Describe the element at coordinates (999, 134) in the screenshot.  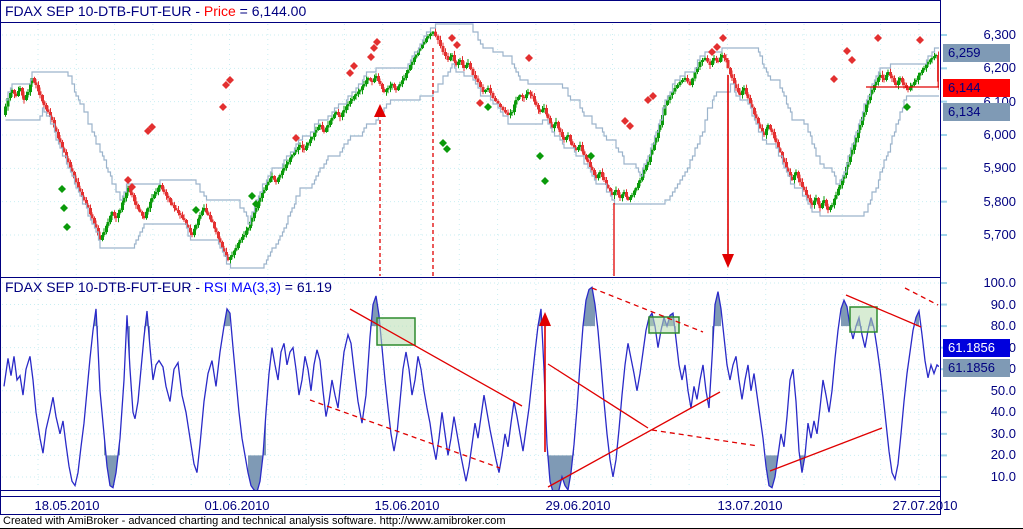
I see `price-axis-label: 6,000` at that location.